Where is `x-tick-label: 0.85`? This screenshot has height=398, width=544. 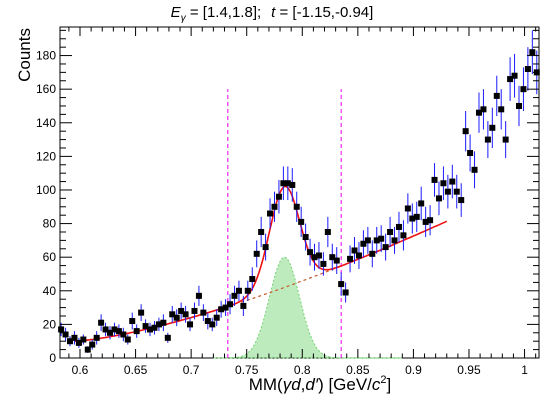
x-tick-label: 0.85 is located at coordinates (358, 370).